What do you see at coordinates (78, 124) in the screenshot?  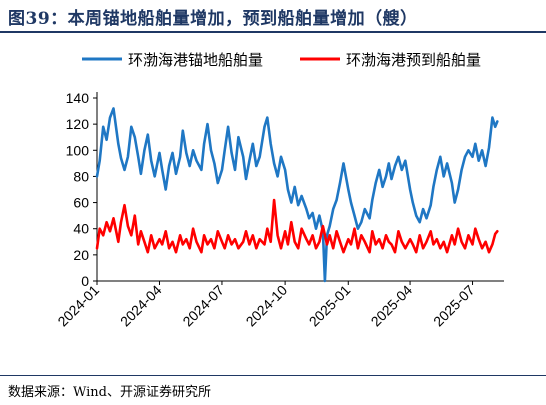 I see `y-tick-label: 120` at bounding box center [78, 124].